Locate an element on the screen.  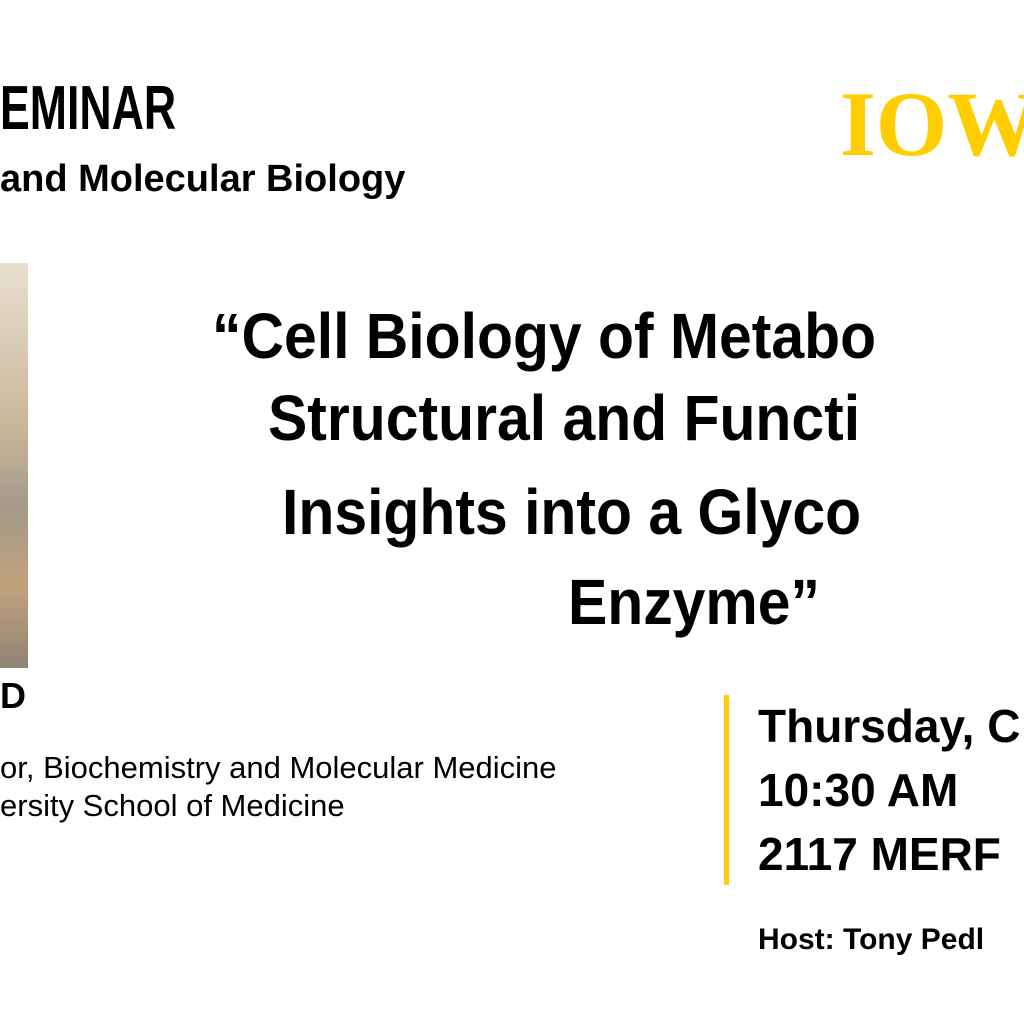
event-location: 2117 MERF is located at coordinates (879, 854).